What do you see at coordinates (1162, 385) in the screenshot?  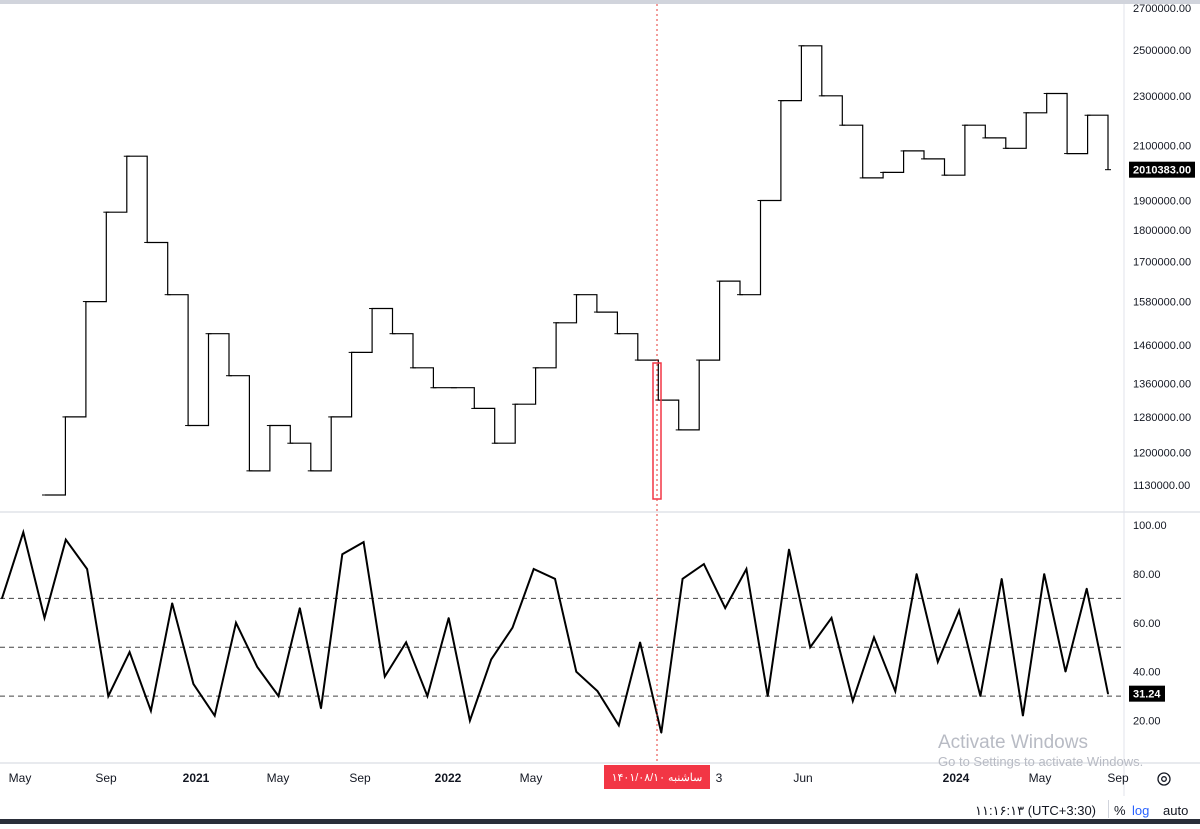 I see `price-tick-label: 1360000.00` at bounding box center [1162, 385].